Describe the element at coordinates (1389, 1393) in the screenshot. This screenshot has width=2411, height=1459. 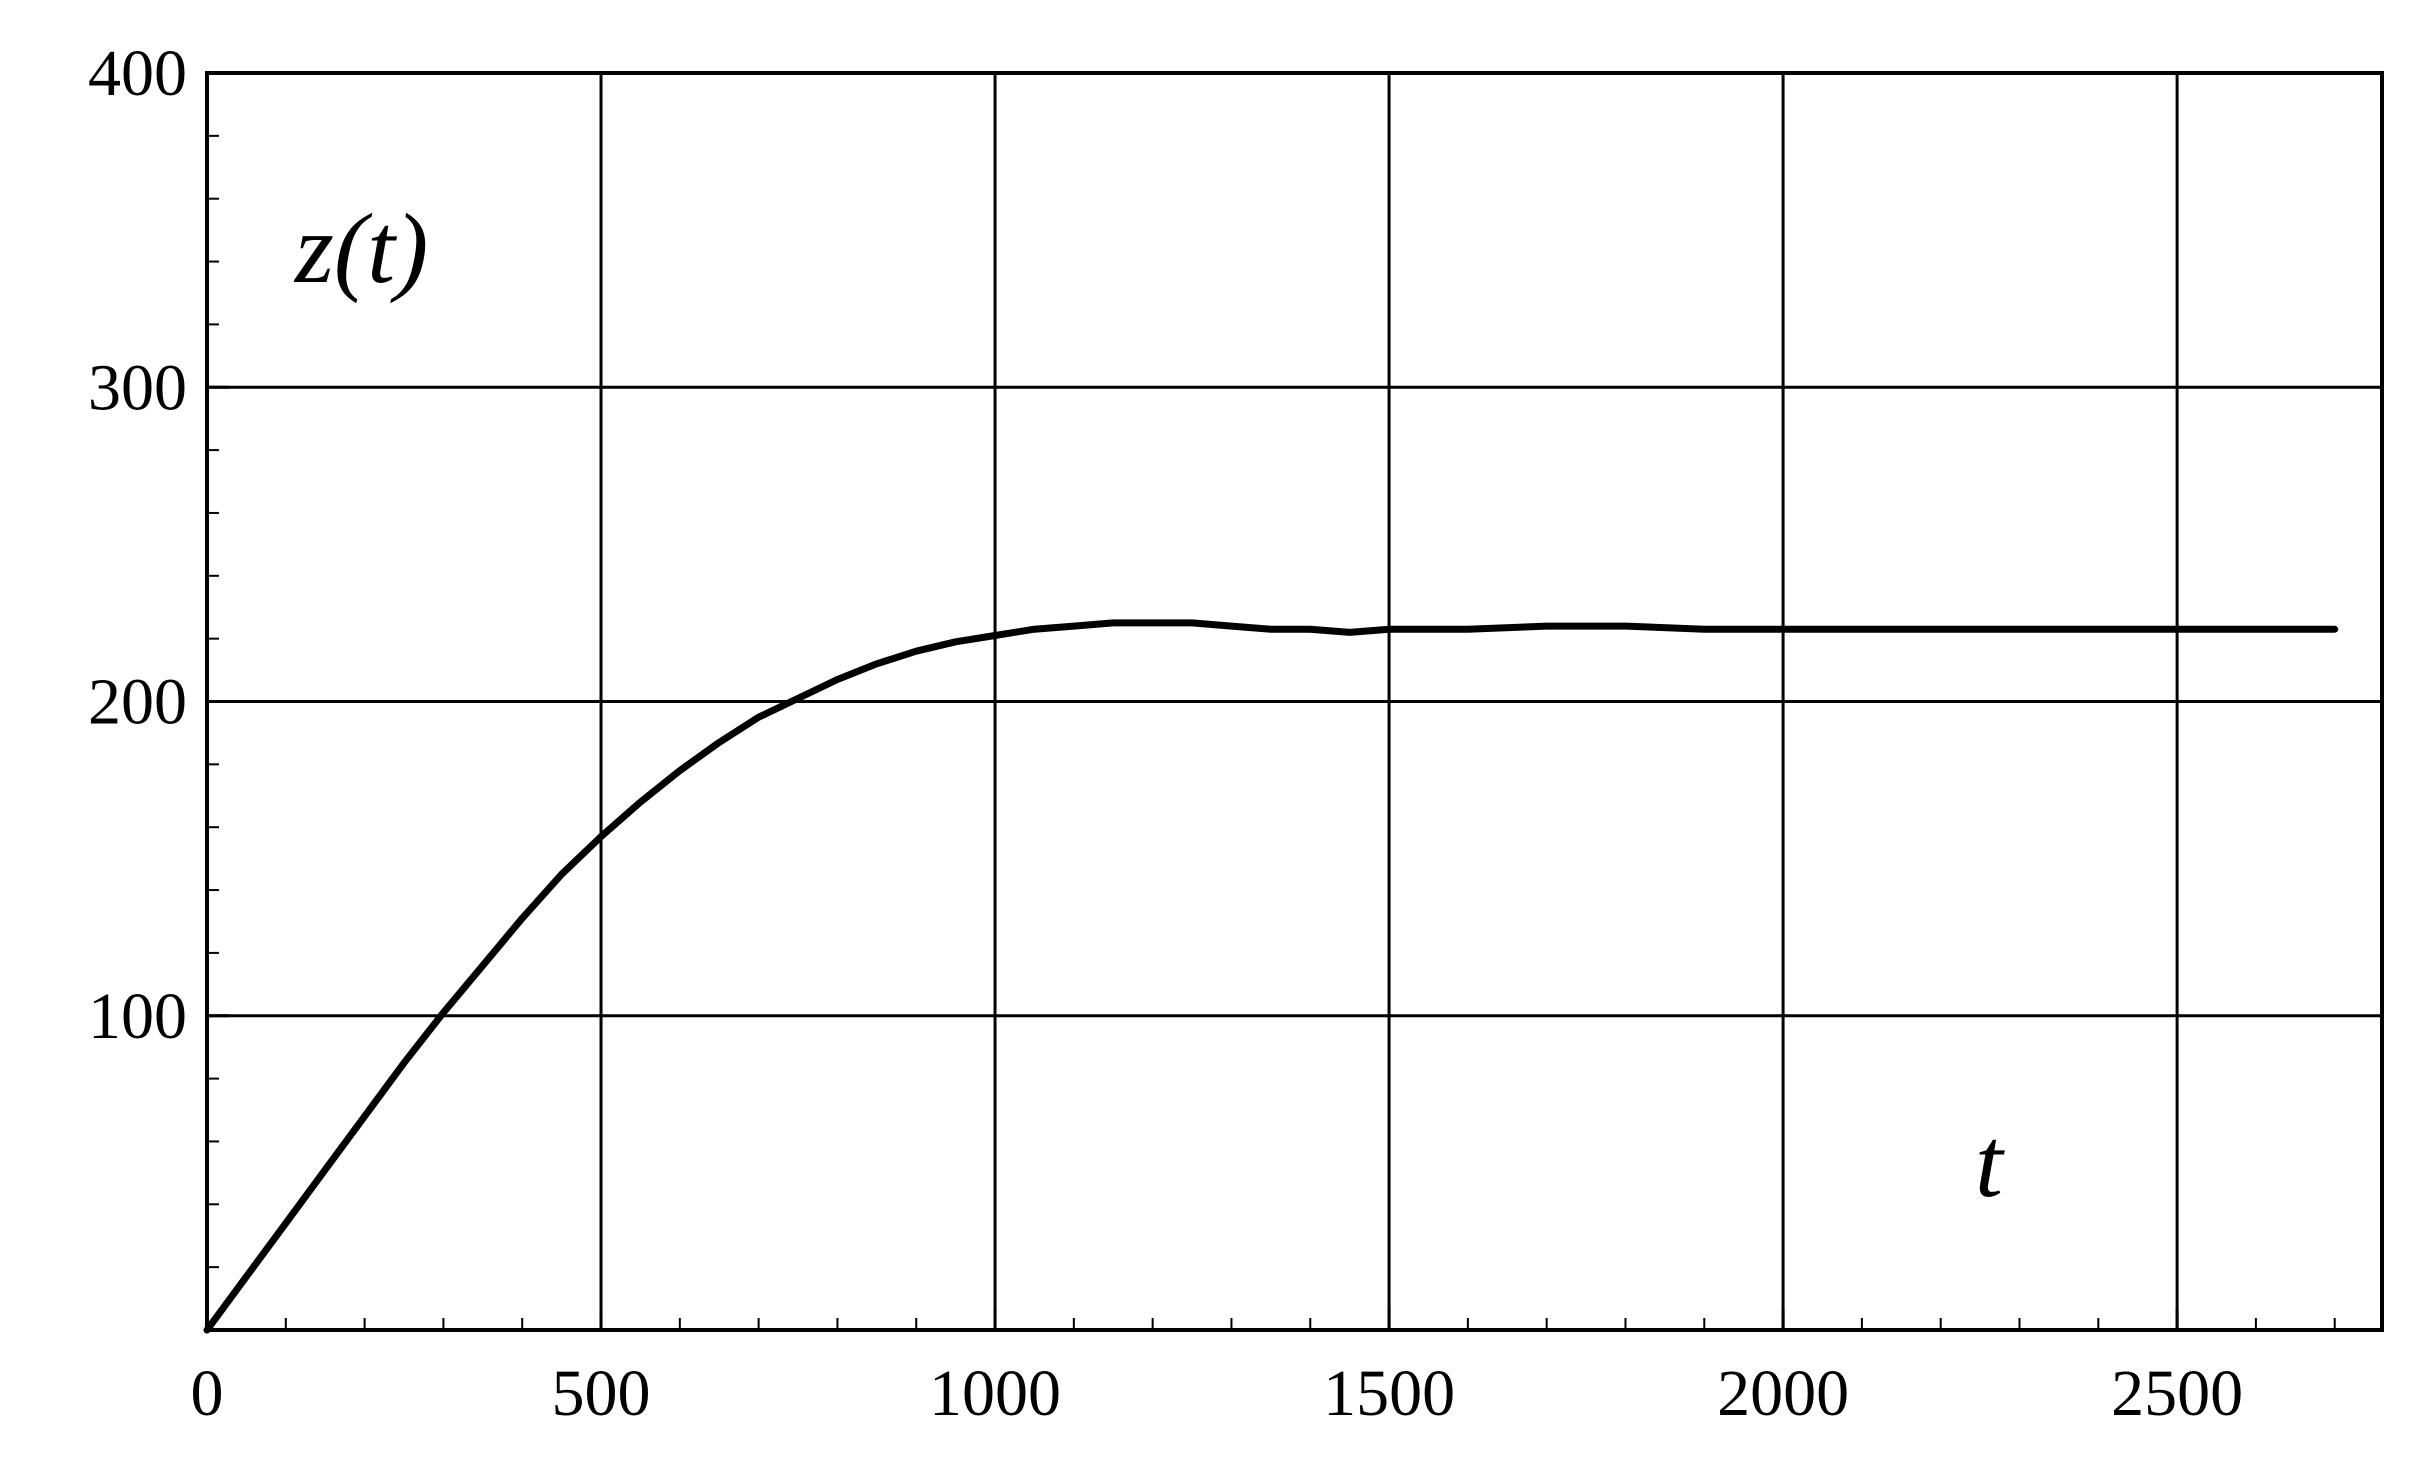
I see `x-tick-label: 1500` at that location.